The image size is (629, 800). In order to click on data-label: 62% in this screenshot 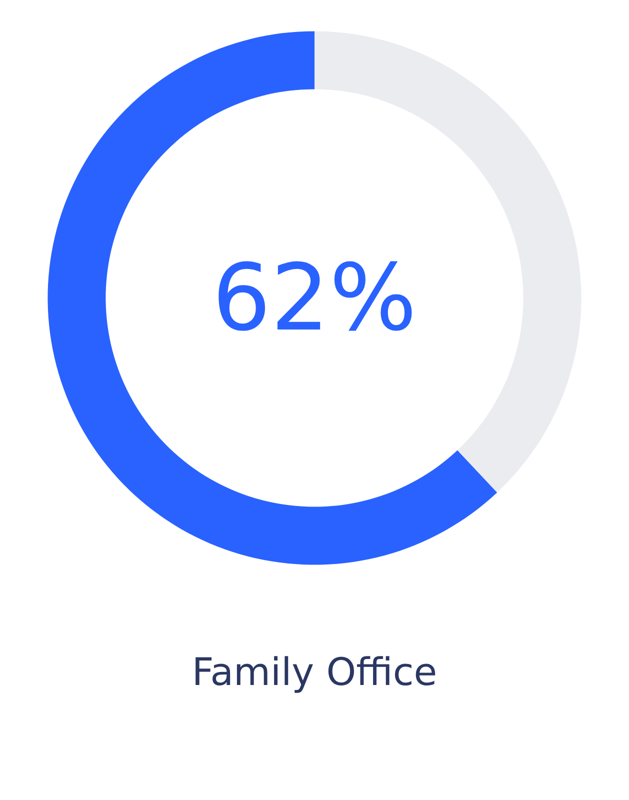, I will do `click(314, 298)`.